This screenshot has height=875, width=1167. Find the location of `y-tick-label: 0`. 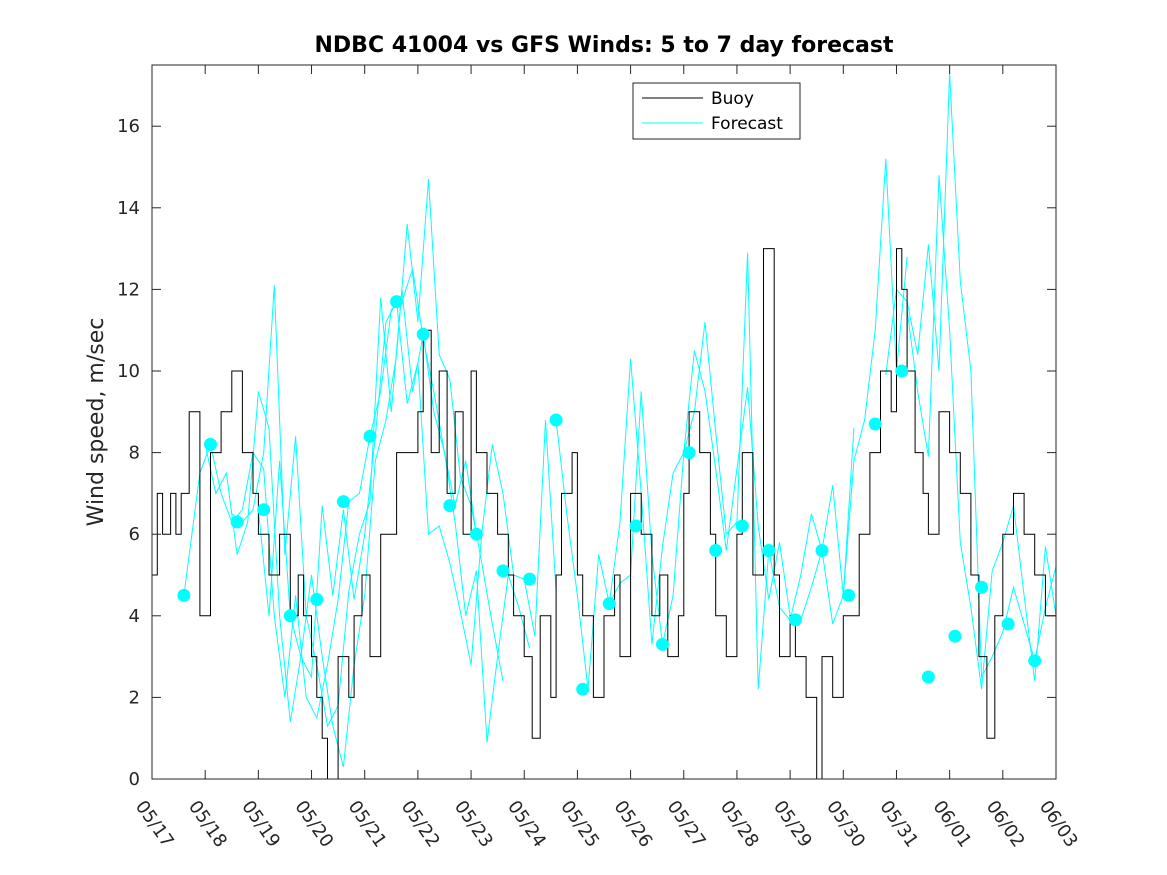

y-tick-label: 0 is located at coordinates (134, 779).